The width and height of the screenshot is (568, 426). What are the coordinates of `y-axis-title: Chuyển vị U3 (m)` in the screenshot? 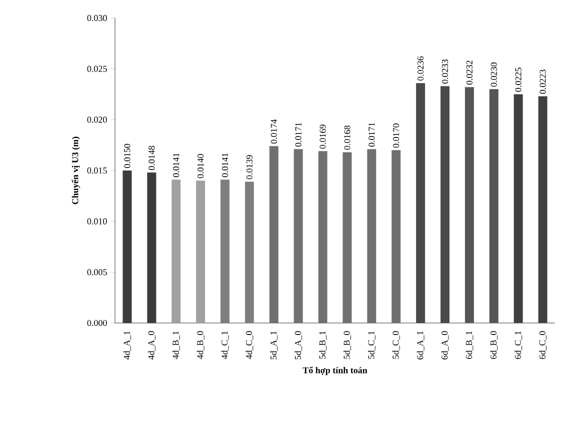 It's located at (76, 170).